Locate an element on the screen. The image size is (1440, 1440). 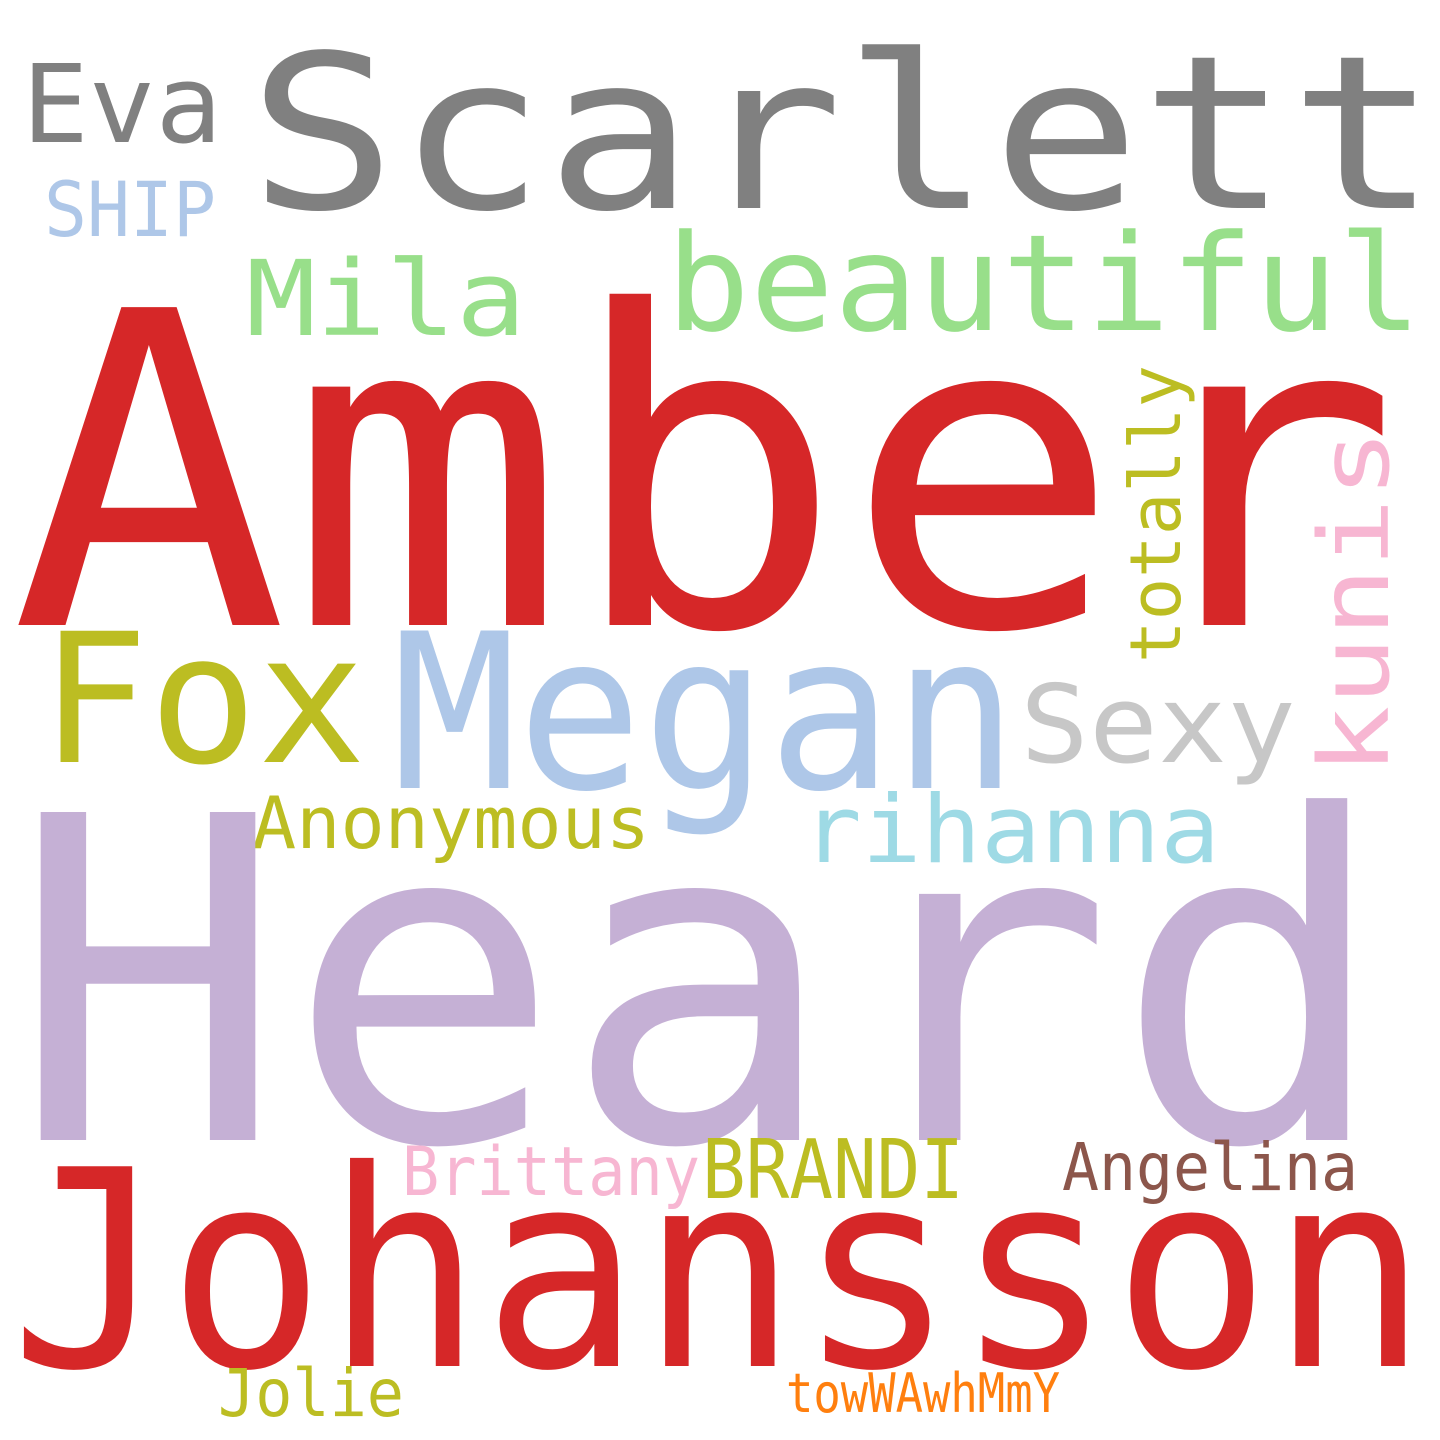
word-scarlett: Scarlett is located at coordinates (843, 134).